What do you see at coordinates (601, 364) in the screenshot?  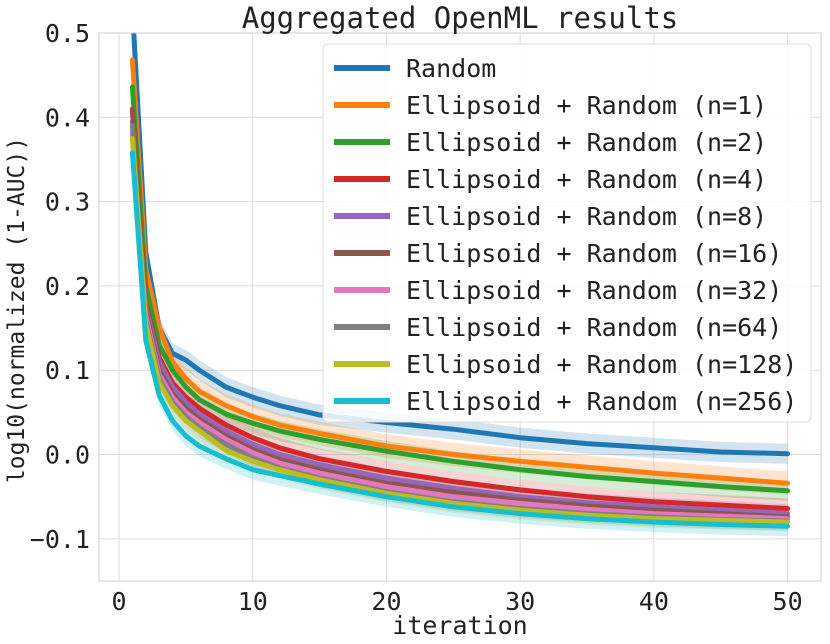 I see `legend-label: Ellipsoid + Random (n=128)` at bounding box center [601, 364].